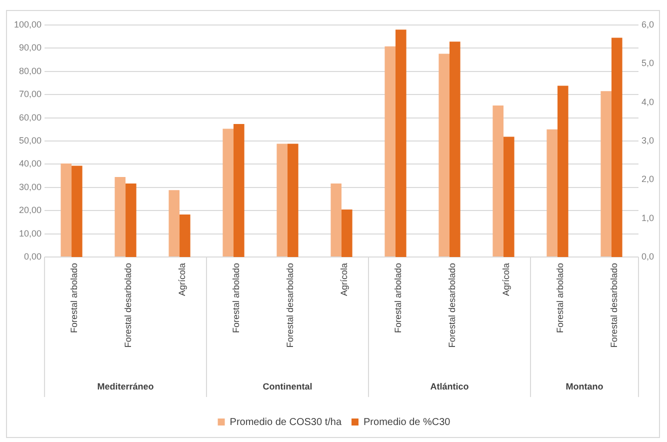 Image resolution: width=667 pixels, height=442 pixels. What do you see at coordinates (585, 386) in the screenshot?
I see `text: Montano` at bounding box center [585, 386].